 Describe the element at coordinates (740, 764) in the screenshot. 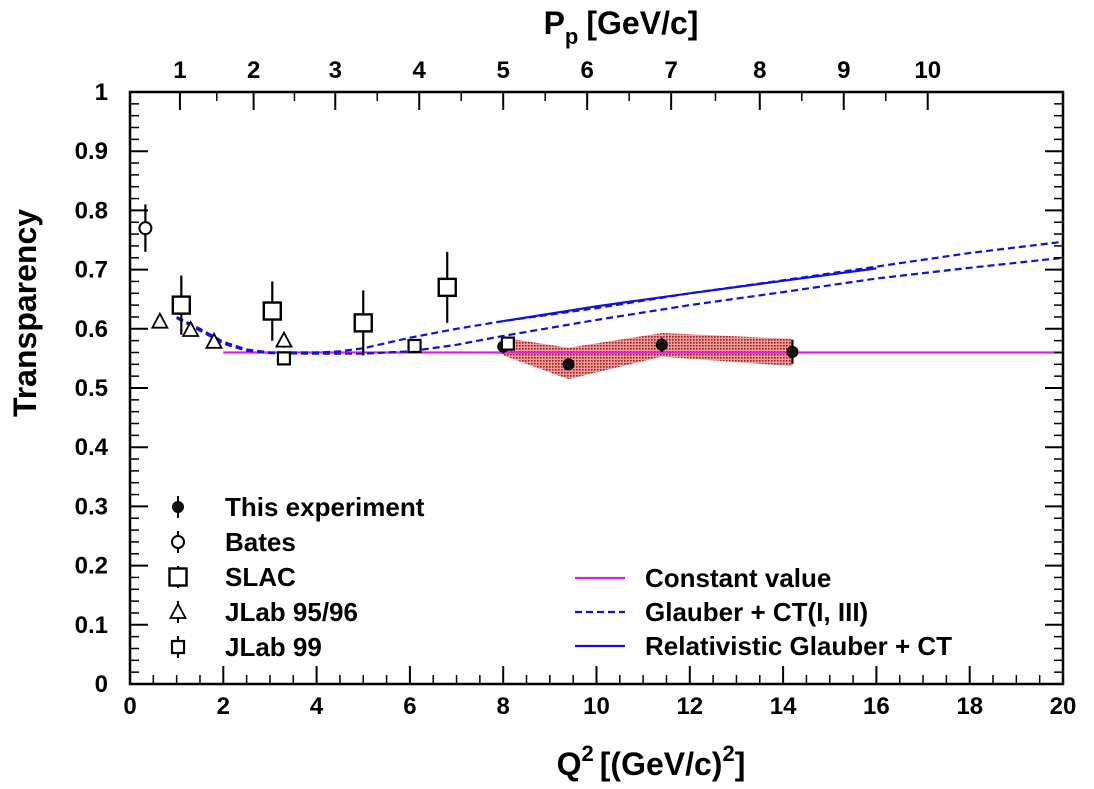

I see `x-axis-title-unit-close: ]` at that location.